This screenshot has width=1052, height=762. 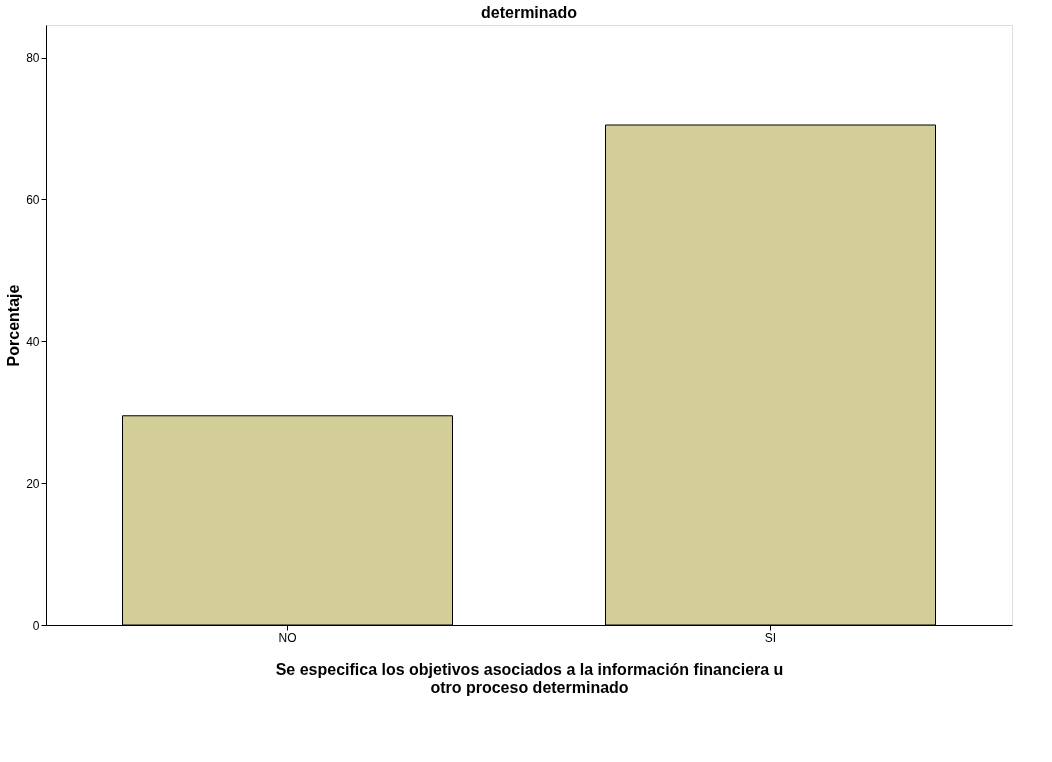 What do you see at coordinates (33, 483) in the screenshot?
I see `y-tick-label: 20` at bounding box center [33, 483].